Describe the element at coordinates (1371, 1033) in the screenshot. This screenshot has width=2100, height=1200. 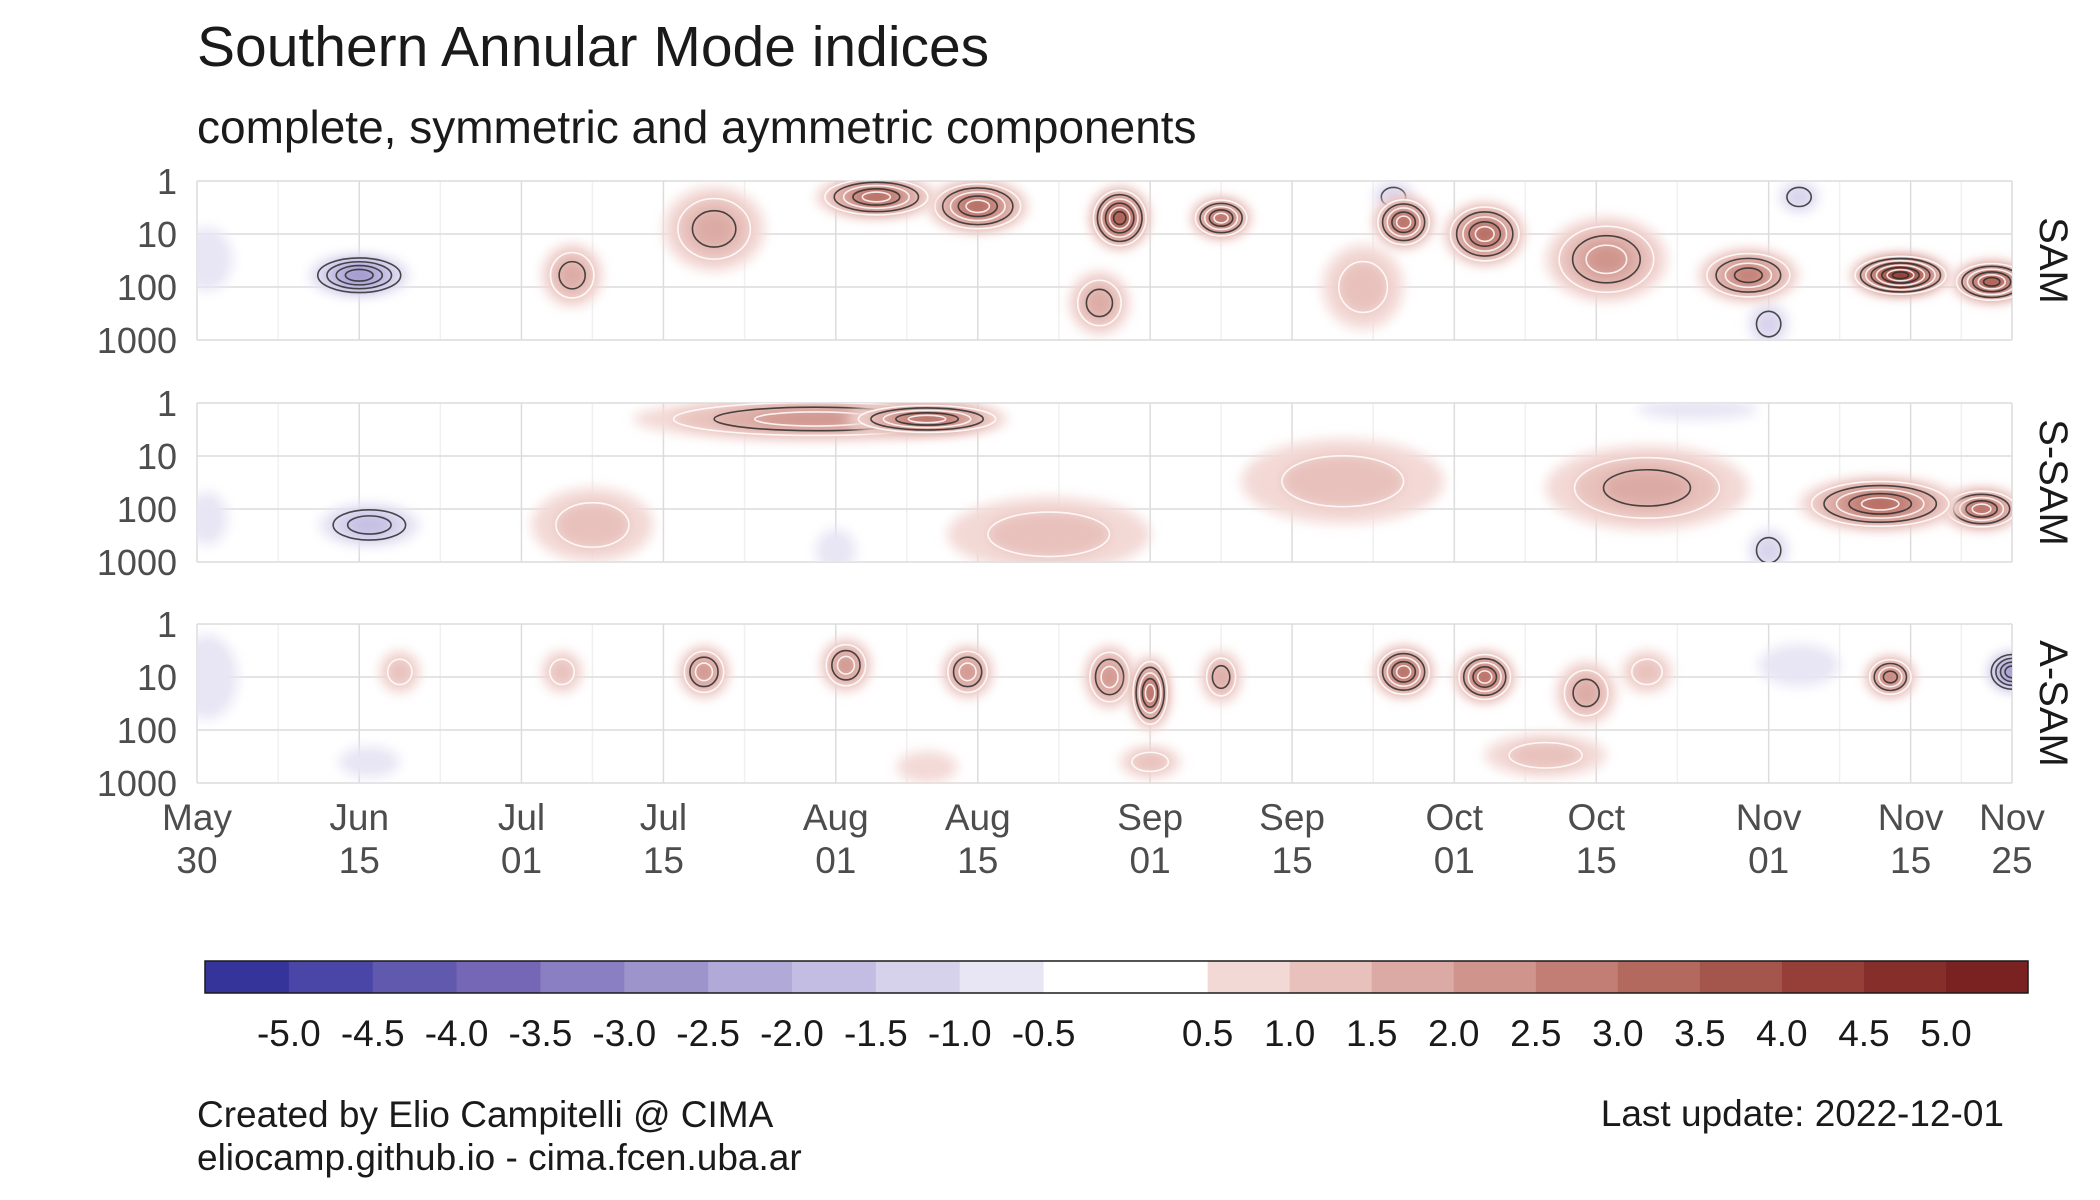
I see `legend-label: 1.5` at that location.